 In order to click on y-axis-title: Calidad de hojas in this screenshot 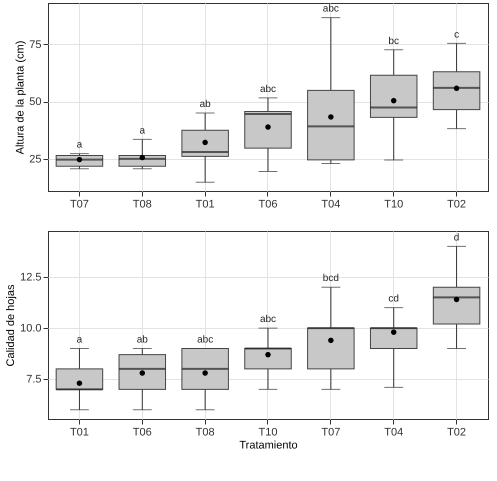, I will do `click(11, 325)`.